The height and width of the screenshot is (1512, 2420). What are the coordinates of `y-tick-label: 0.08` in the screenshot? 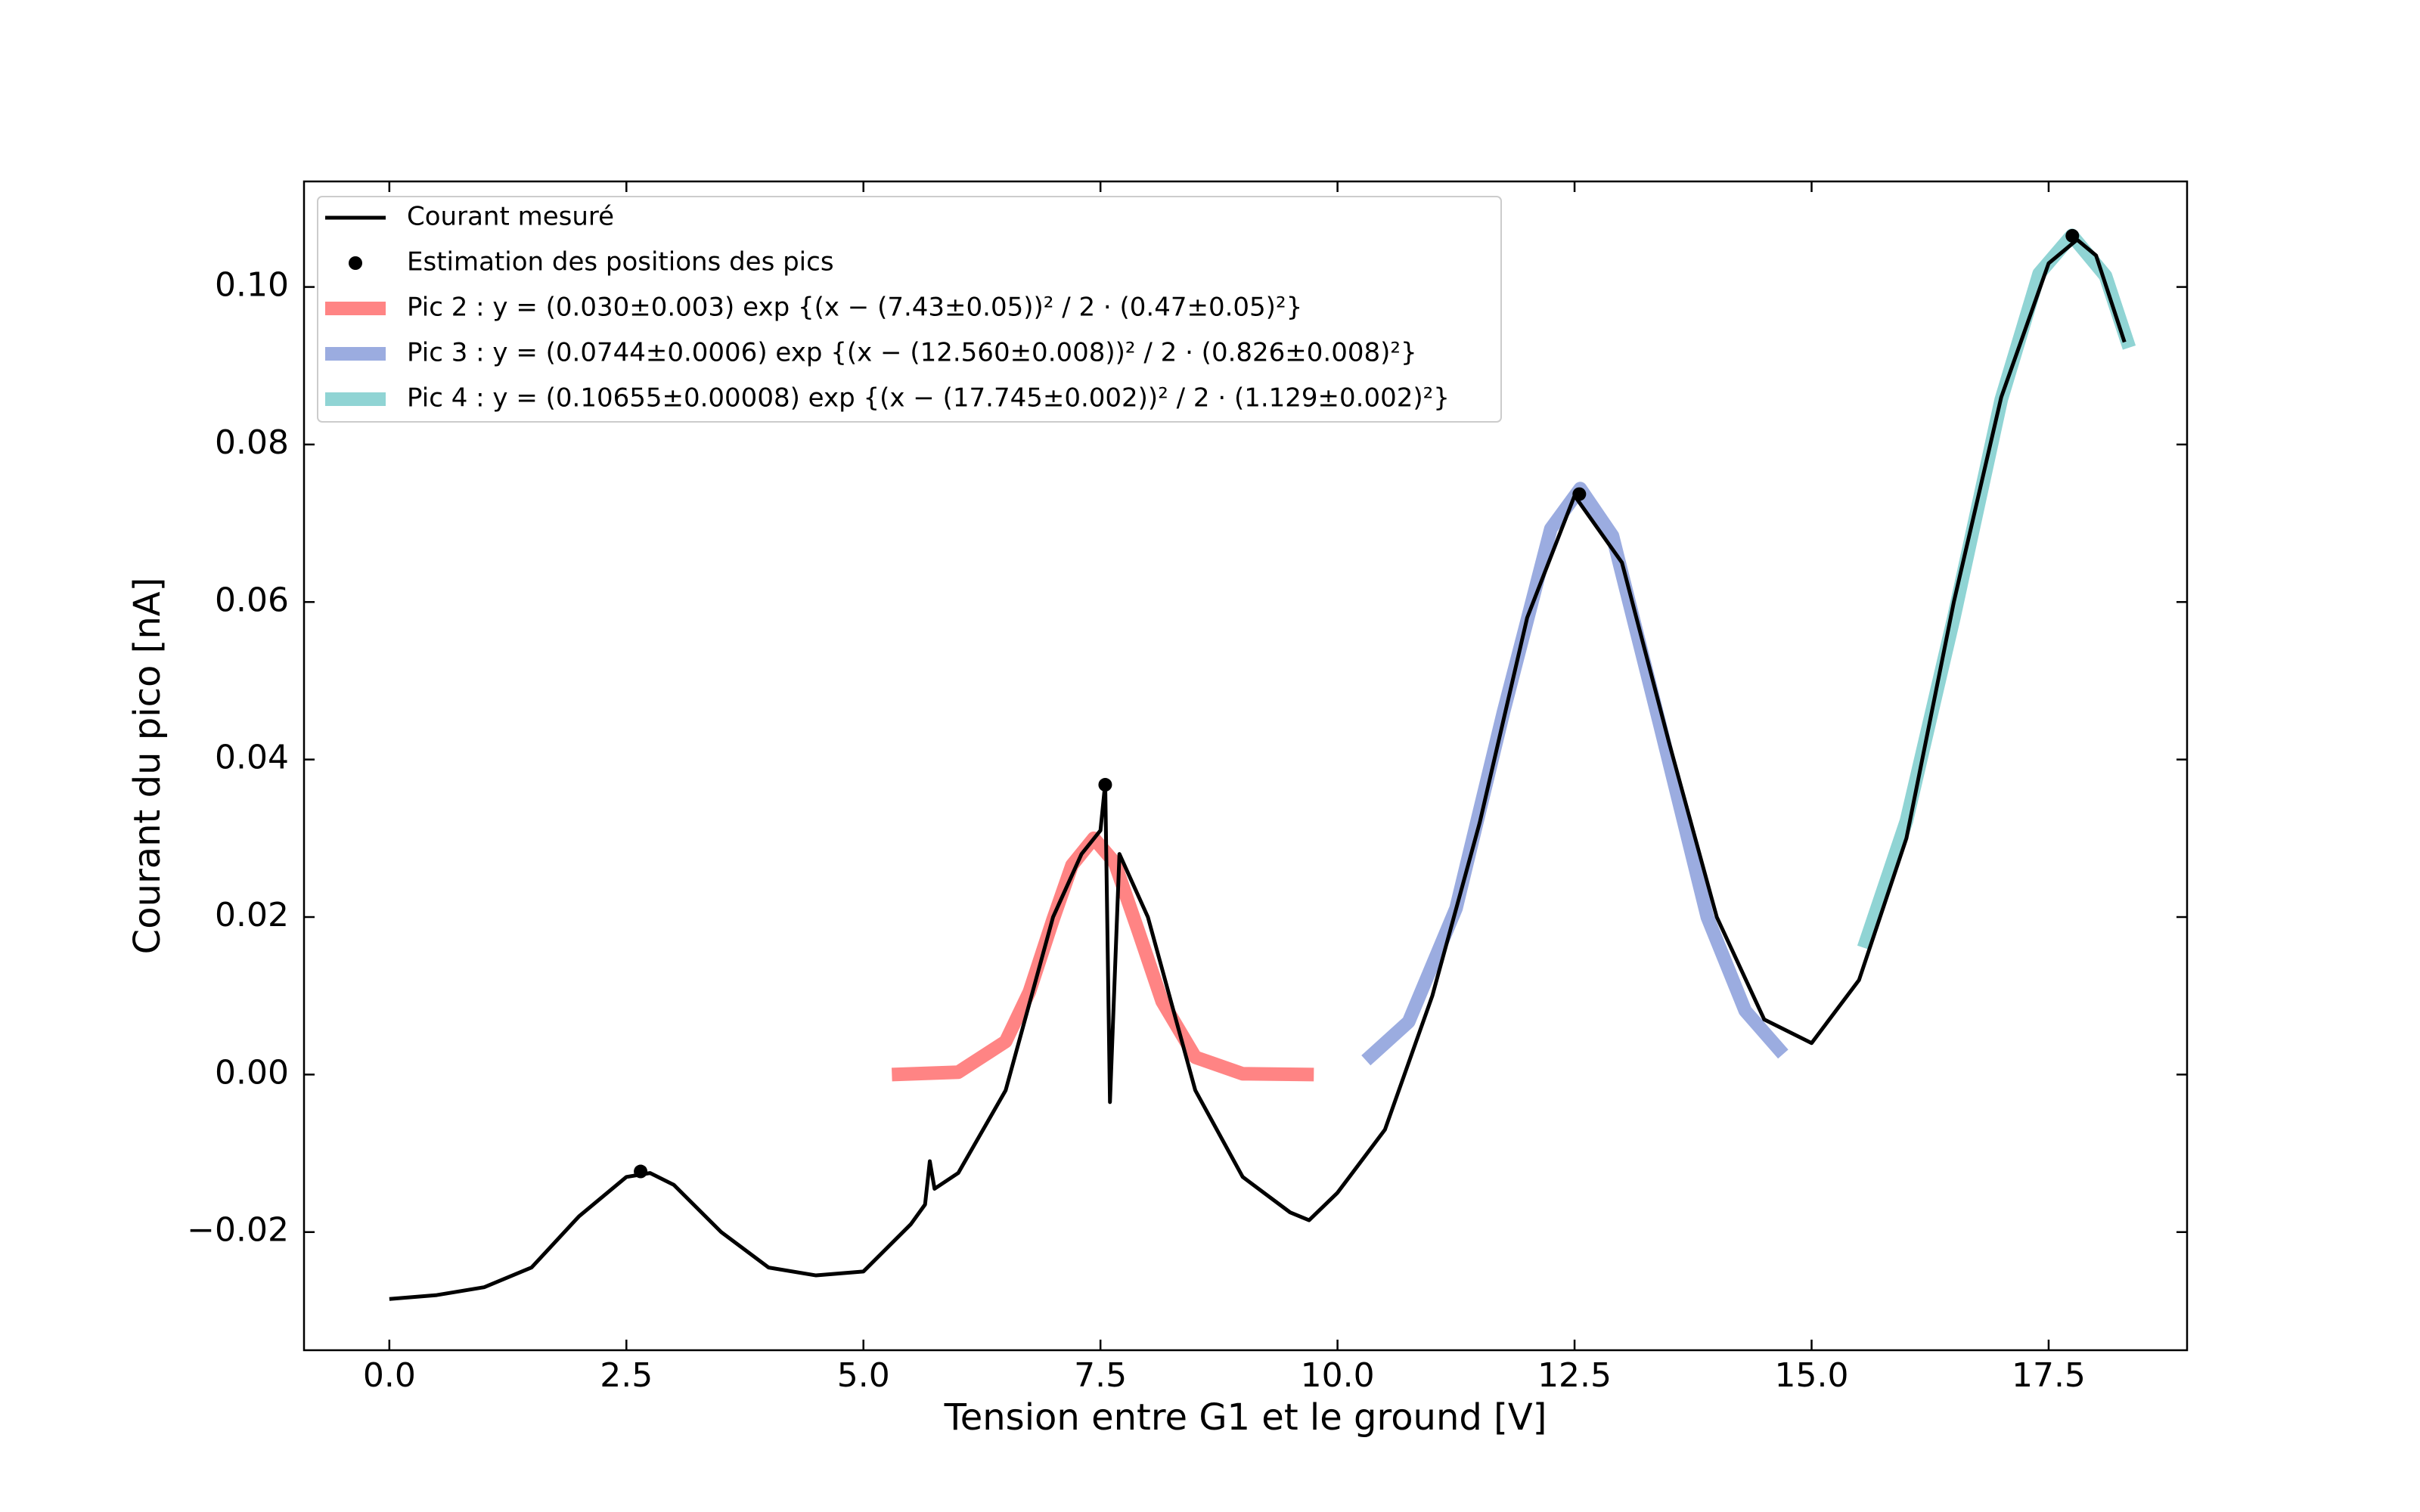 It's located at (252, 443).